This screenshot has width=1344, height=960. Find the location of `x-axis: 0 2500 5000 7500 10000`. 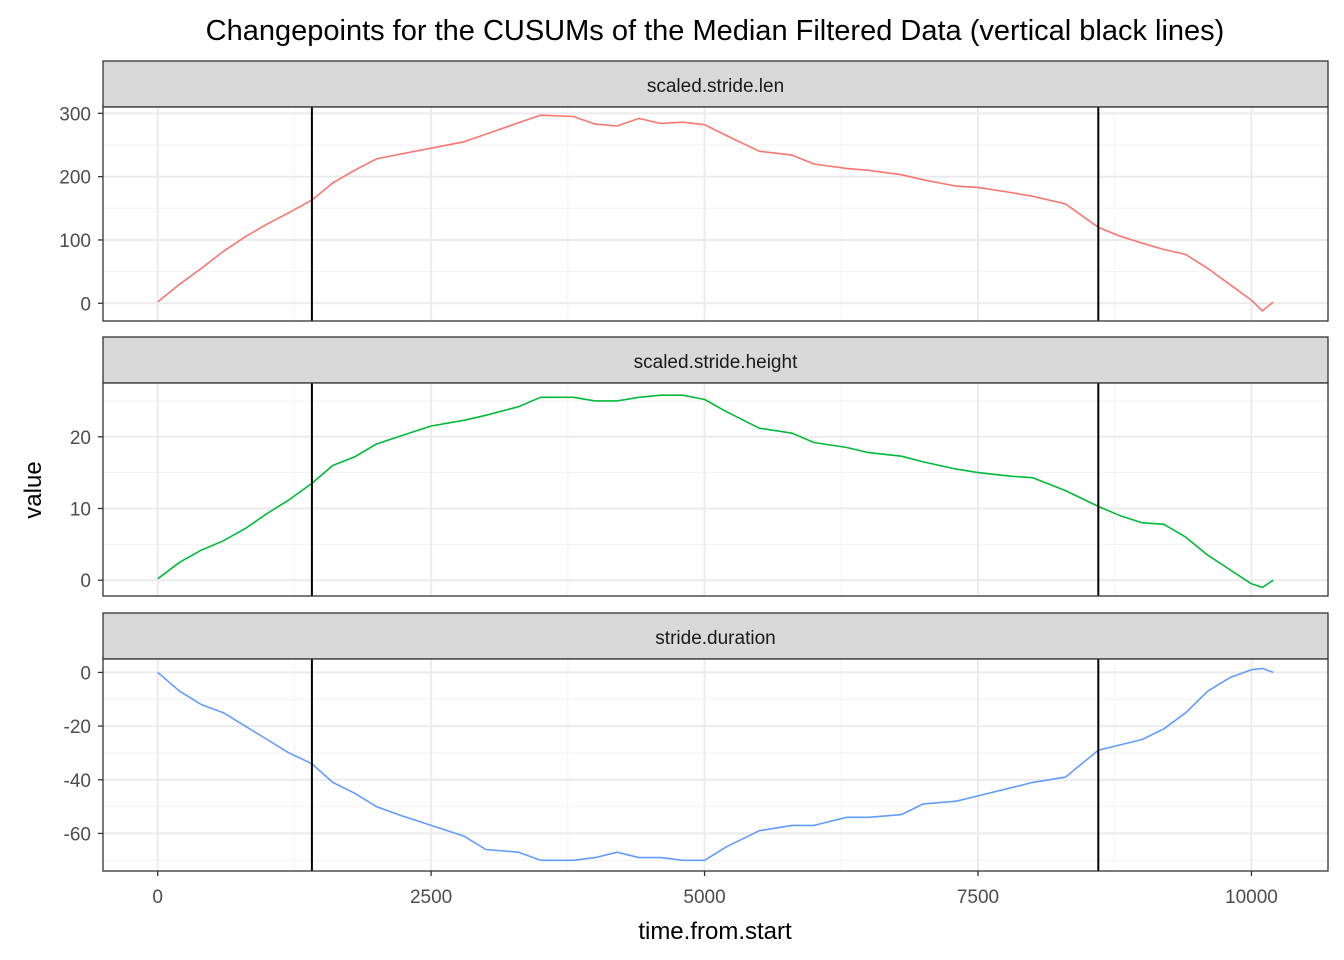

x-axis: 0 2500 5000 7500 10000 is located at coordinates (715, 889).